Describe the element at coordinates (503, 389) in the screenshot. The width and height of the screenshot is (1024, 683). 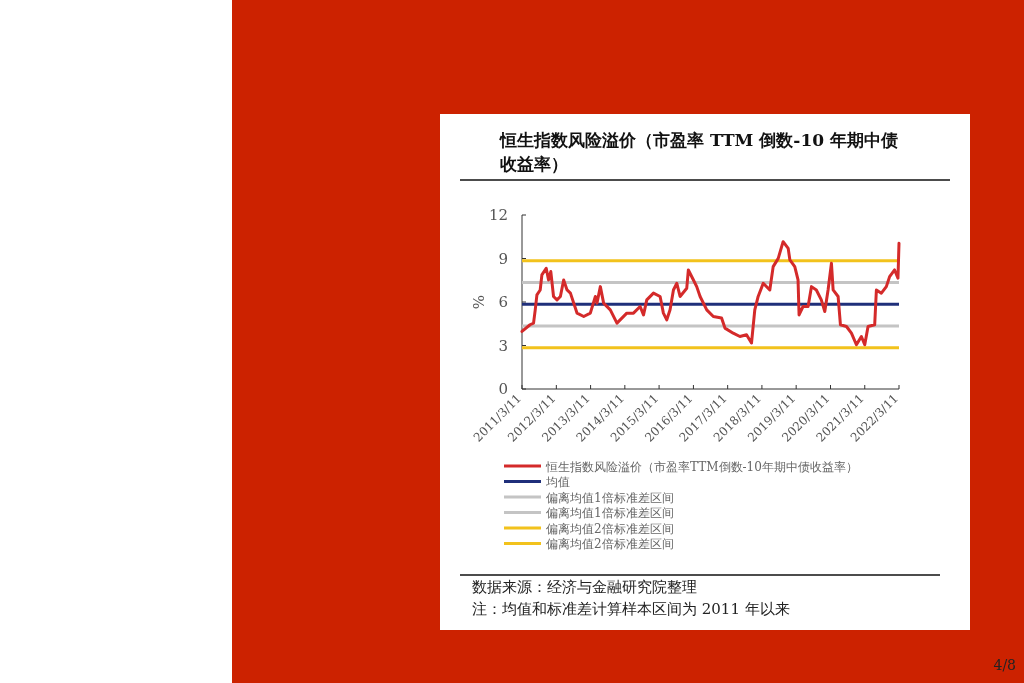
I see `y-tick-label: 0` at that location.